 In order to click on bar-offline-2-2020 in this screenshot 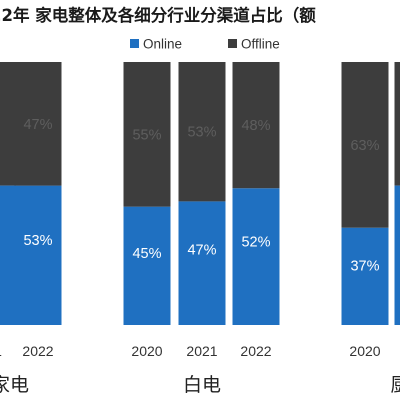, I will do `click(365, 145)`.